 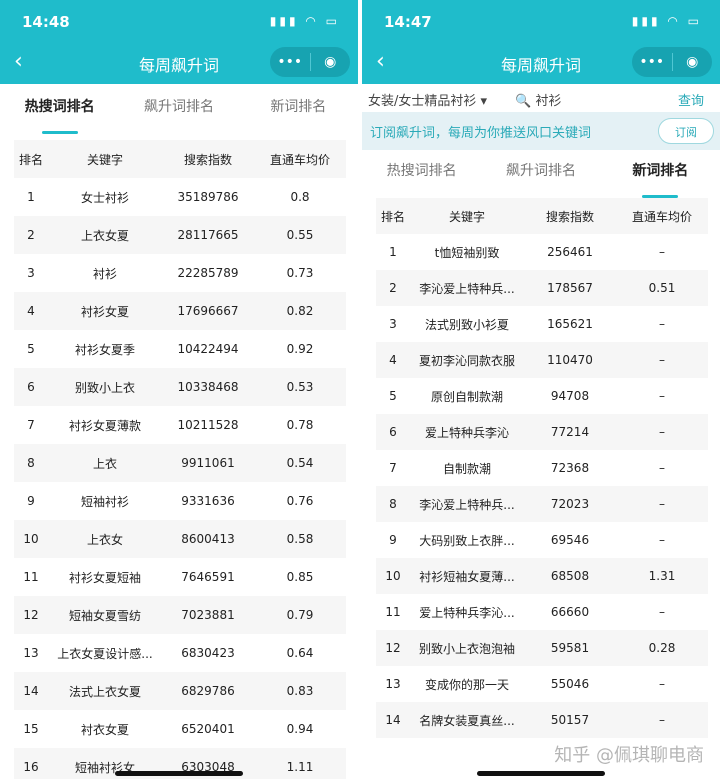 I want to click on table-row: 13 上衣女夏设计感... 6830423 0.64, so click(x=180, y=653).